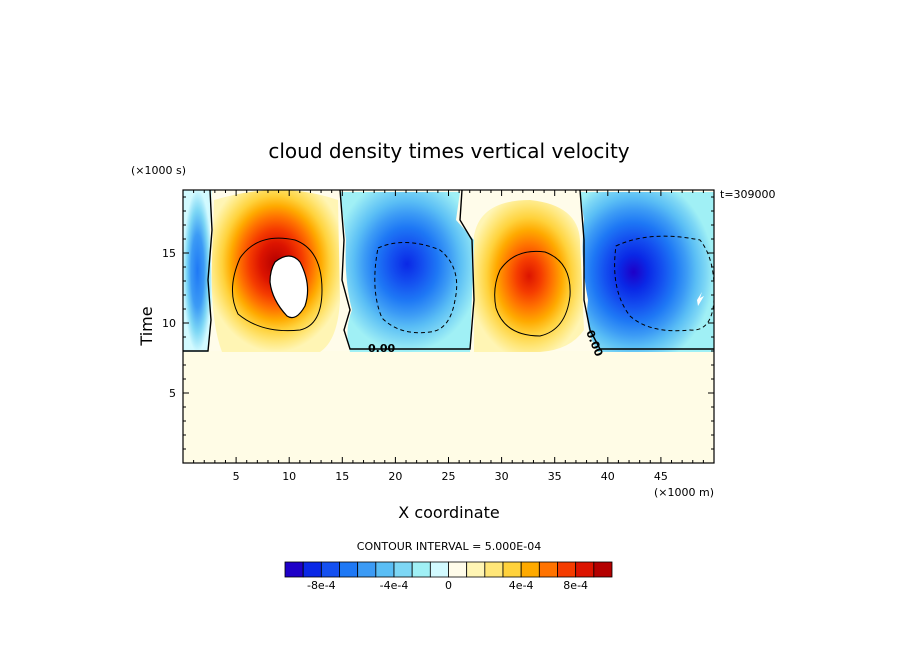 This screenshot has height=654, width=904. I want to click on y-tick-label: 5, so click(172, 393).